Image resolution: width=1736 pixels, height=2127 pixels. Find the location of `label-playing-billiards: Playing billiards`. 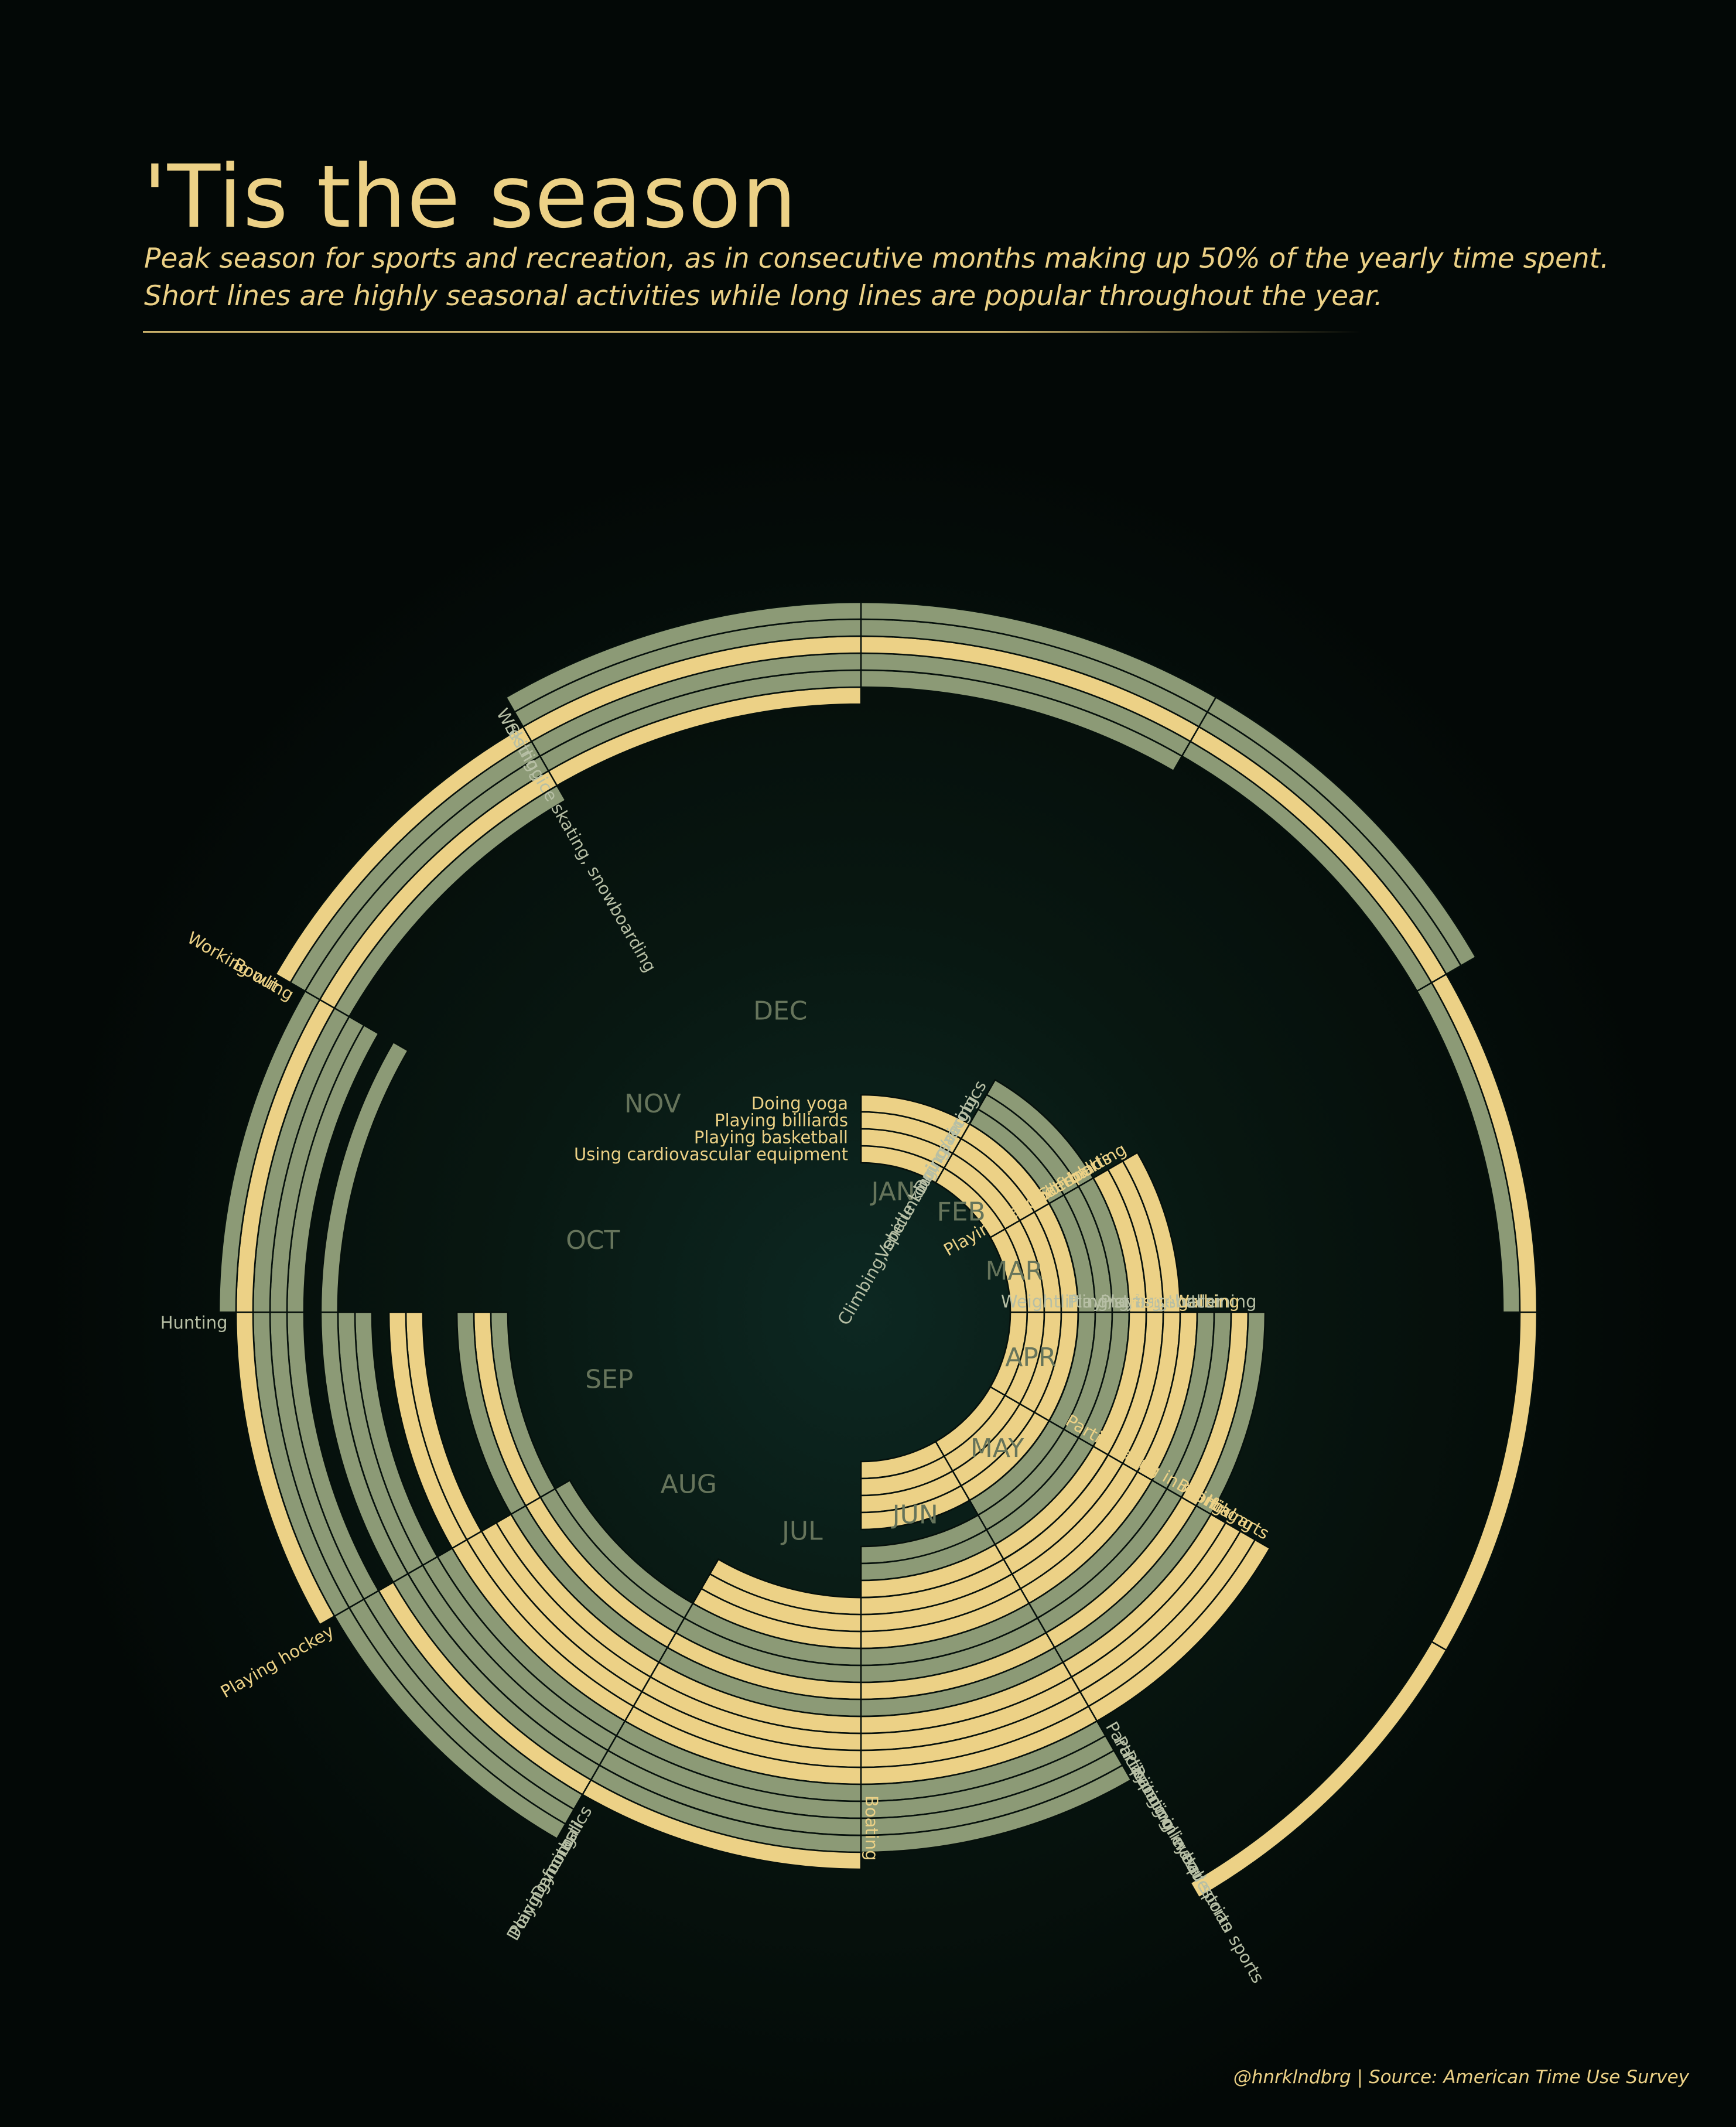

label-playing-billiards: Playing billiards is located at coordinates (781, 1121).